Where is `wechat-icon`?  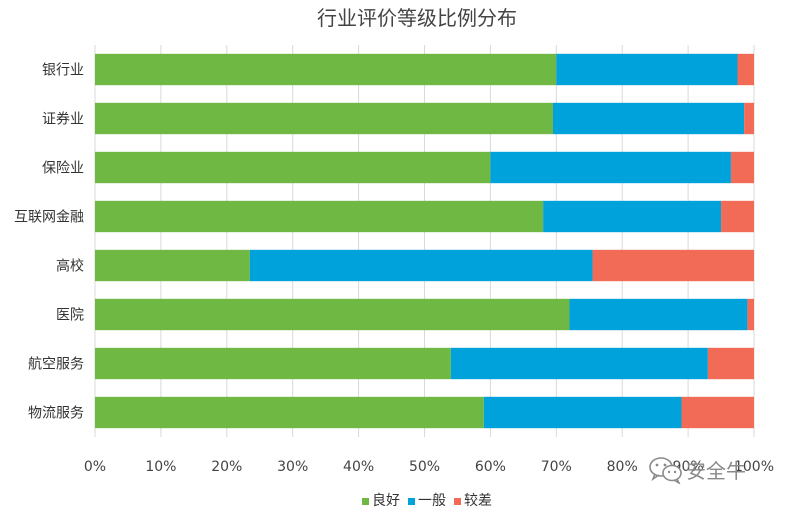 wechat-icon is located at coordinates (665, 470).